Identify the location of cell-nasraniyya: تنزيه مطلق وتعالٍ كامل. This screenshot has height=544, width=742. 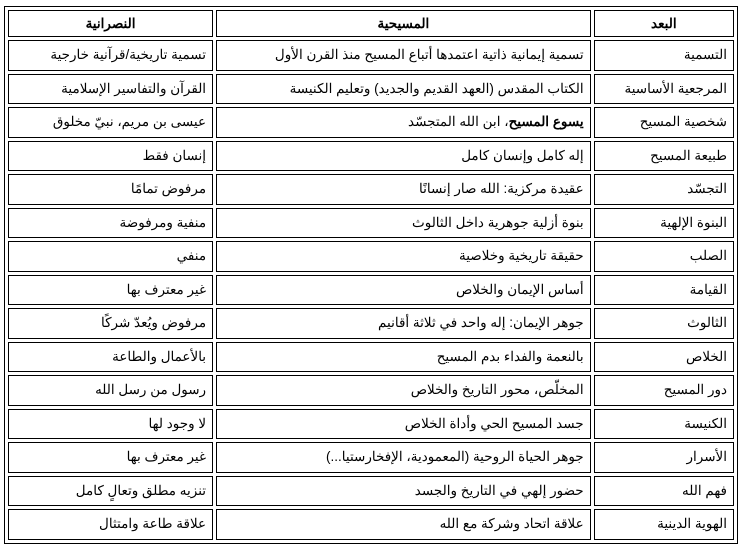
(111, 490).